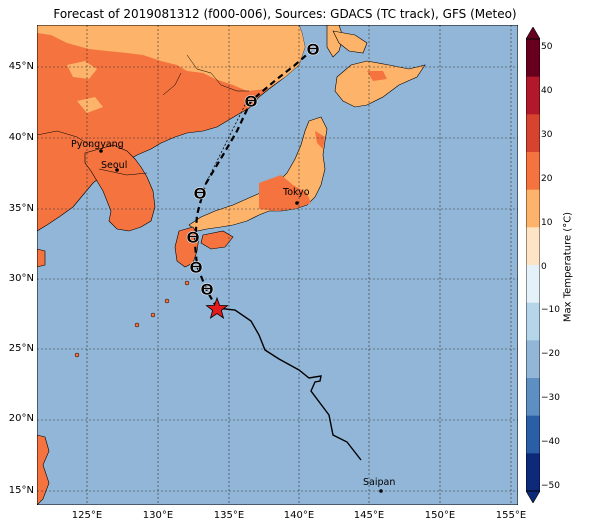 This screenshot has height=529, width=592. What do you see at coordinates (21, 66) in the screenshot?
I see `lat-label-45: 45°N` at bounding box center [21, 66].